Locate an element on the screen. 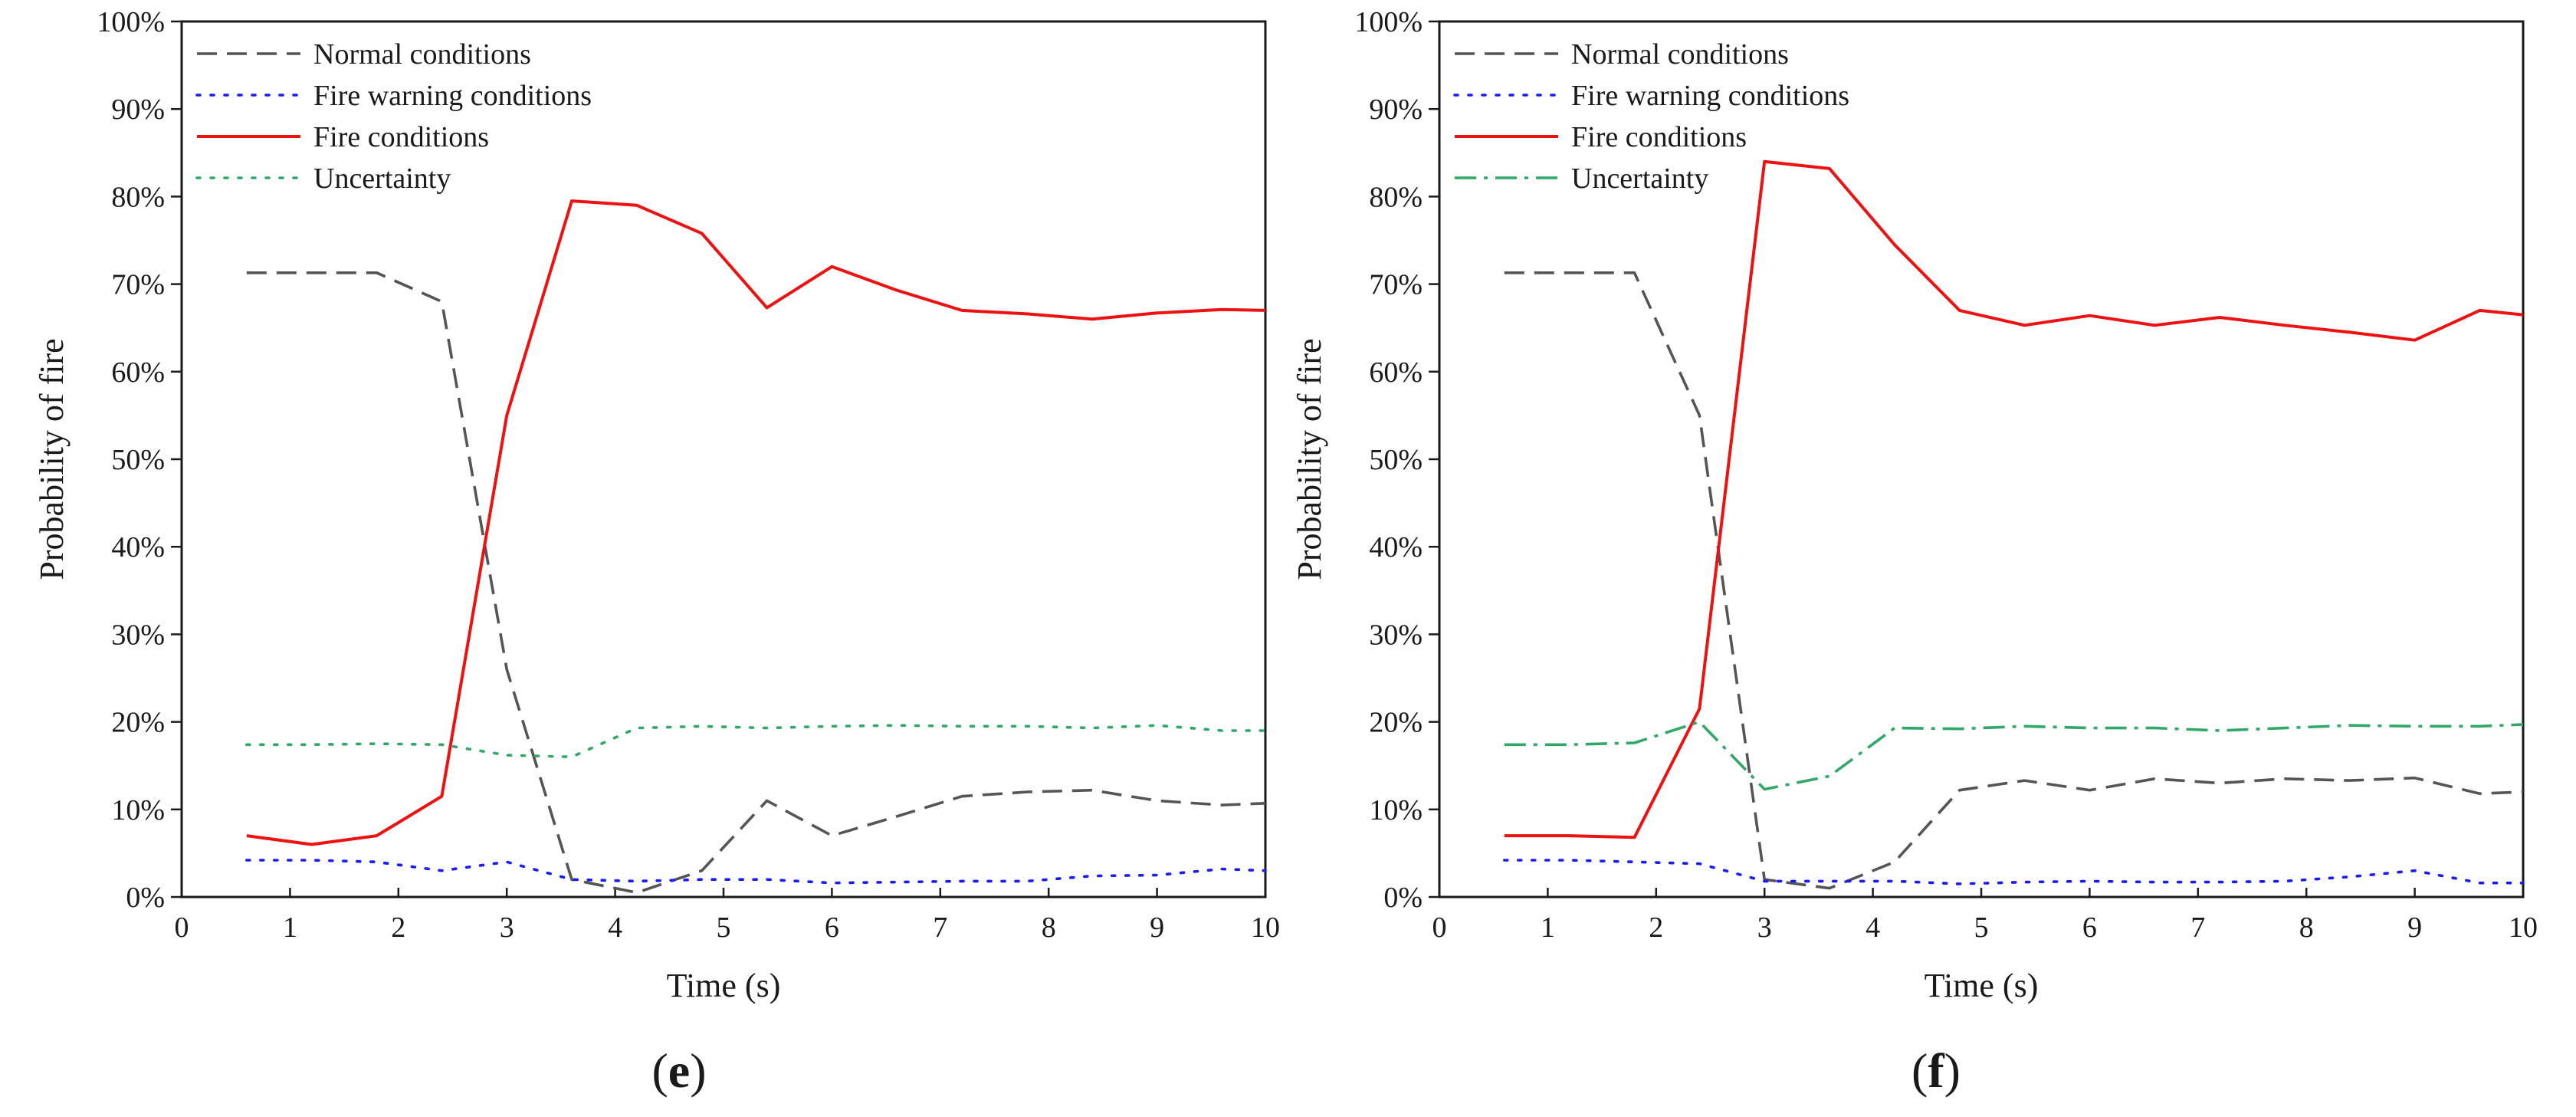 The width and height of the screenshot is (2576, 1117). panel-caption: (f) is located at coordinates (1936, 1070).